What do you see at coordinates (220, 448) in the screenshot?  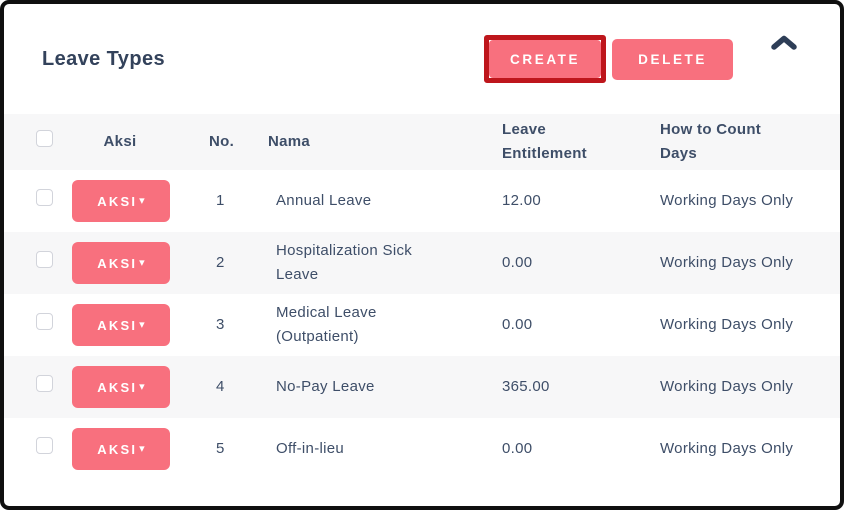 I see `row-number: 5` at bounding box center [220, 448].